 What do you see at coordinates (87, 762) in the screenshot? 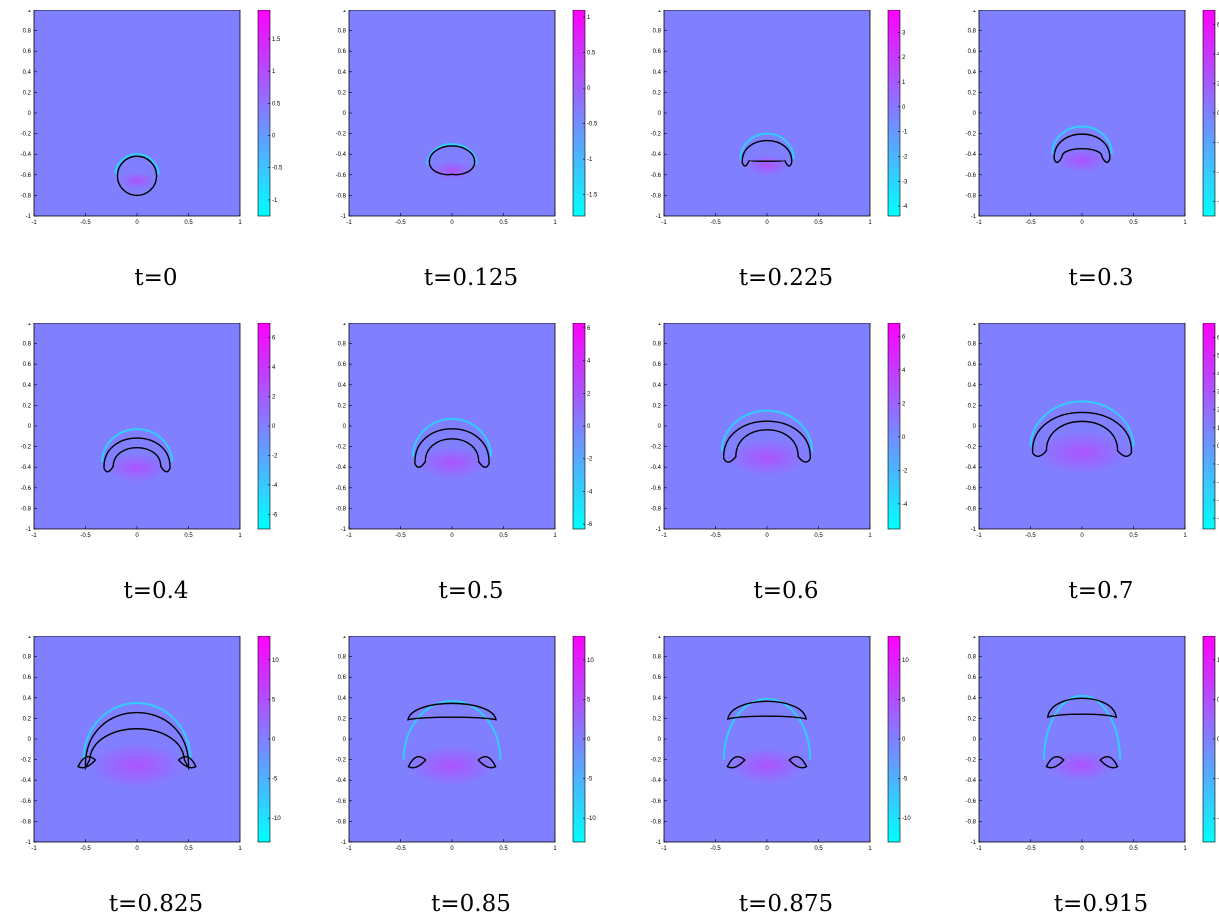
I see `left-satellite-interface` at bounding box center [87, 762].